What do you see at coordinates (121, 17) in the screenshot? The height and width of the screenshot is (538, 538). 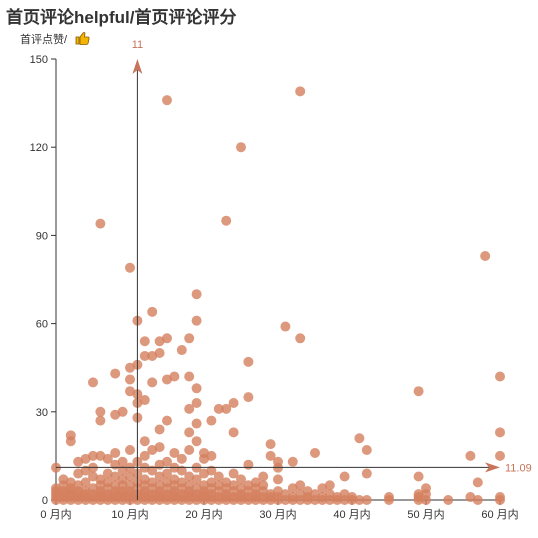 I see `chart-title: 首页评论helpful/首页评论评分` at bounding box center [121, 17].